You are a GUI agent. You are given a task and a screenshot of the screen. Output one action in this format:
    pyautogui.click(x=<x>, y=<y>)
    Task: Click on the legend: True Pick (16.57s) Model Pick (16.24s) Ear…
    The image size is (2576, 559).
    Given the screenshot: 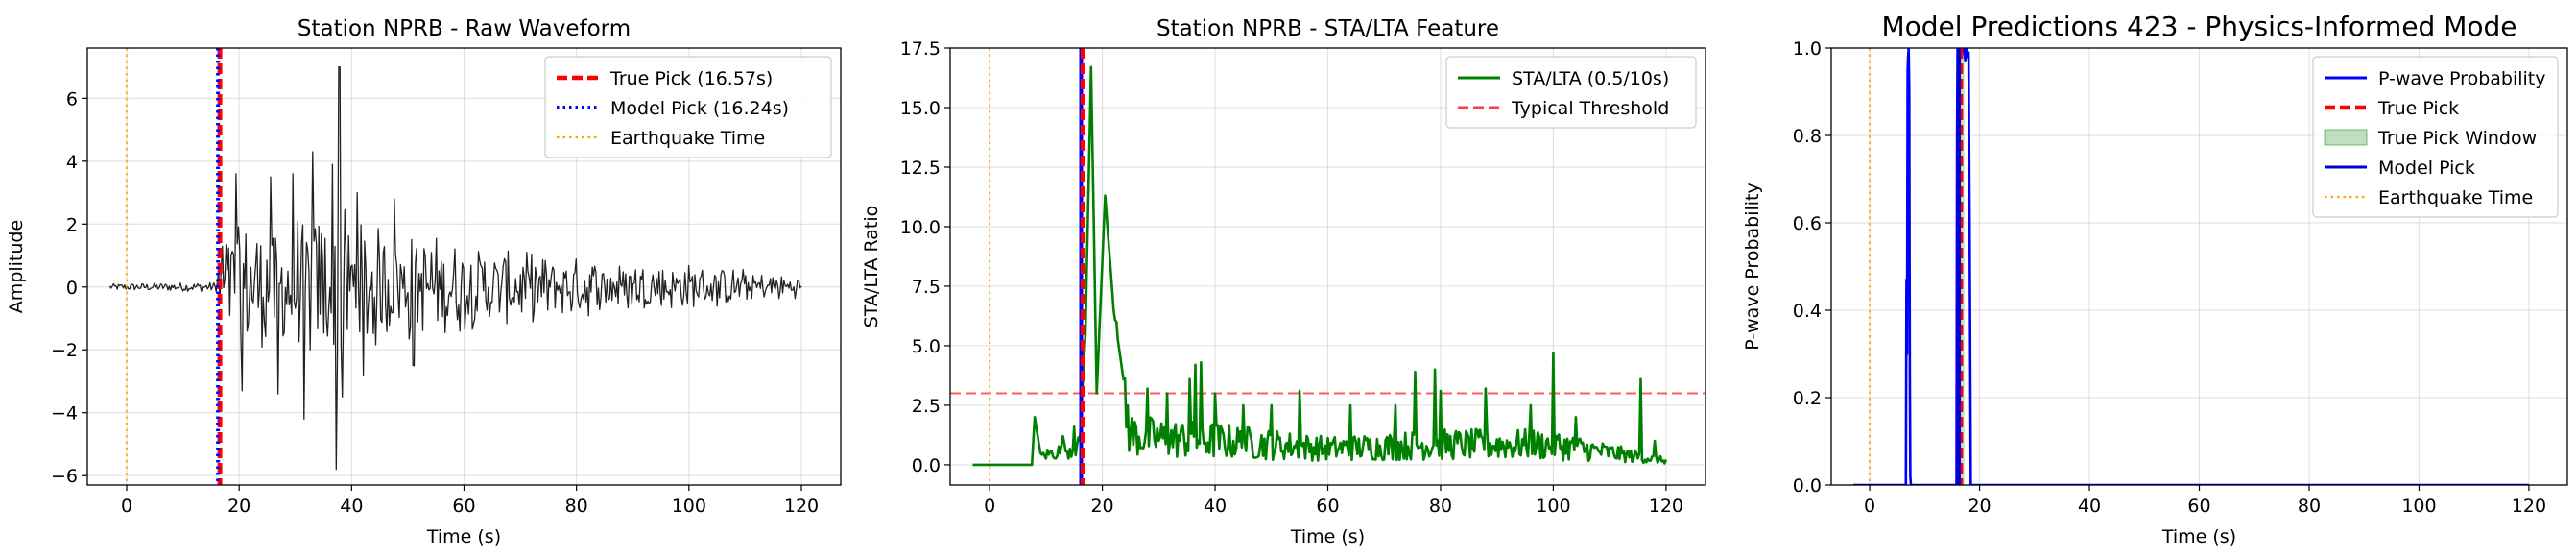 What is the action you would take?
    pyautogui.click(x=688, y=107)
    